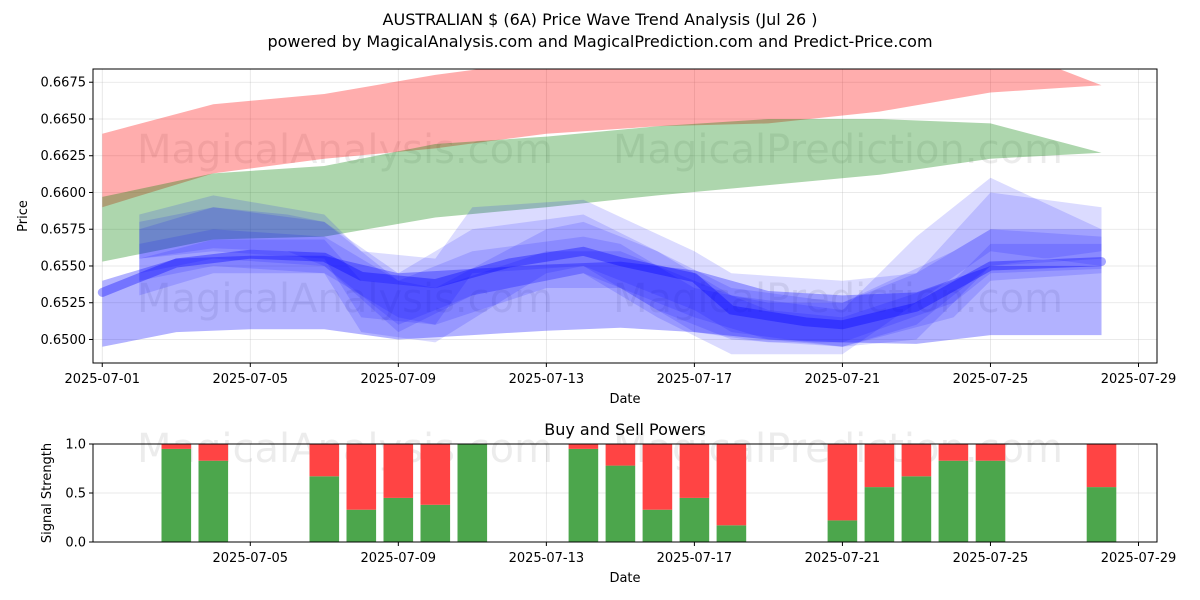 This screenshot has height=600, width=1200. Describe the element at coordinates (695, 558) in the screenshot. I see `signal-x-tick-label: 2025-07-17` at that location.